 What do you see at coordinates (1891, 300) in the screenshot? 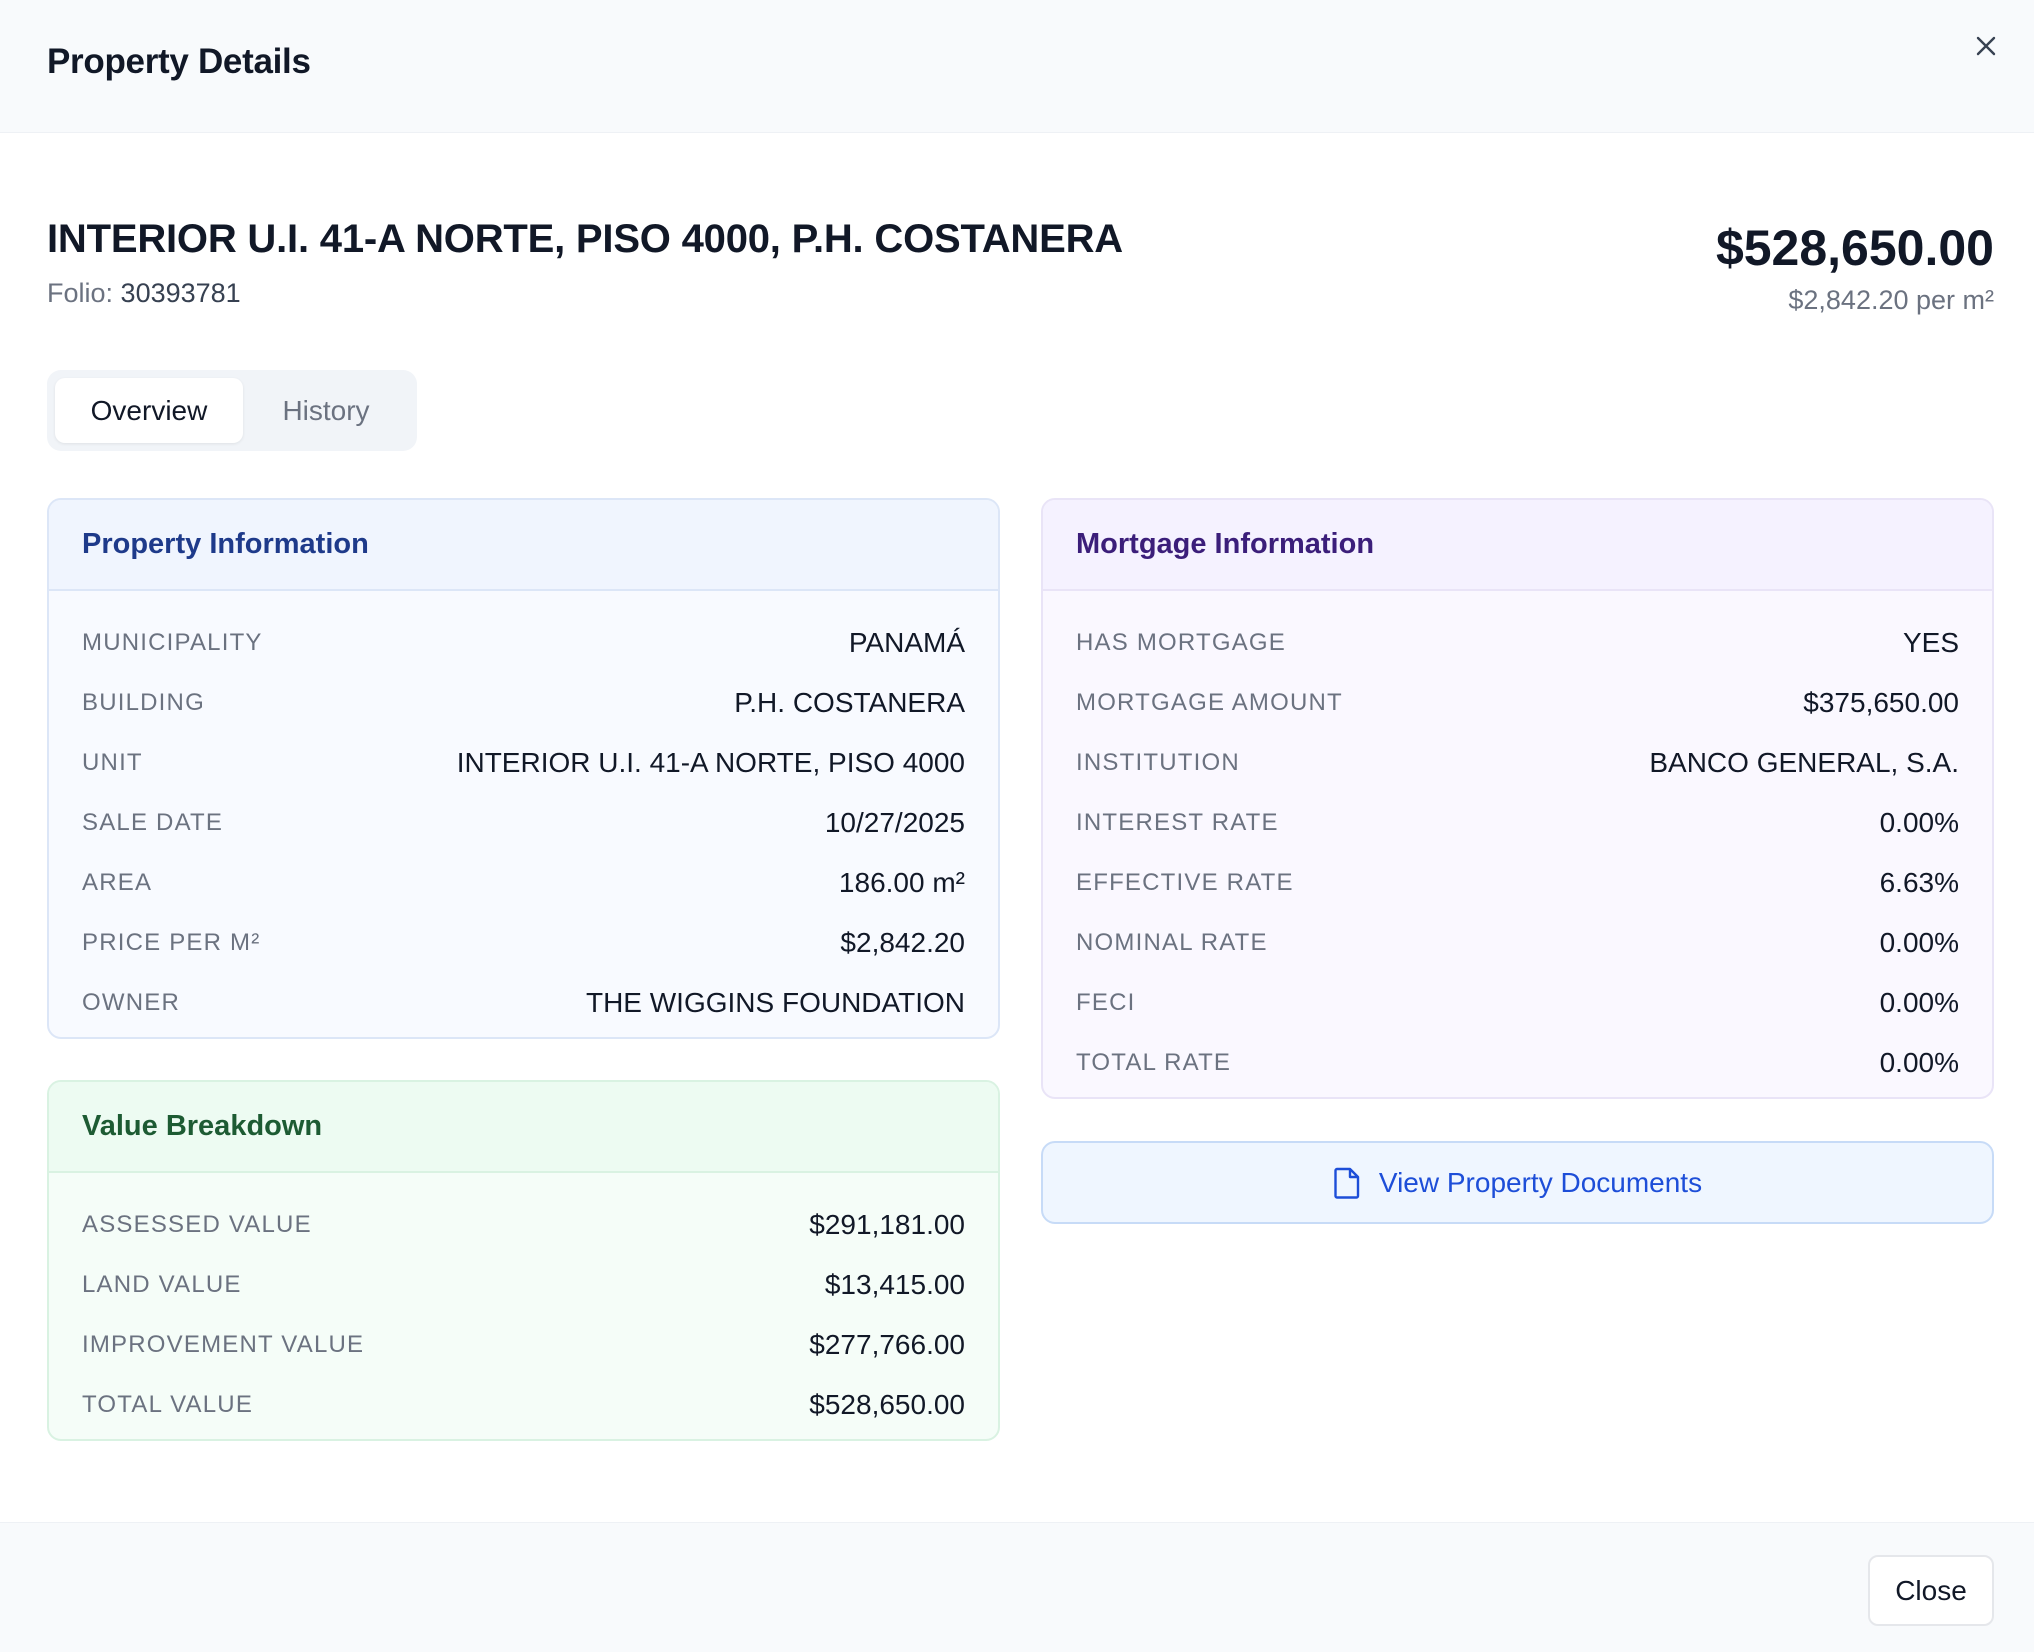
I see `price-per-m2: $2,842.20 per m²` at bounding box center [1891, 300].